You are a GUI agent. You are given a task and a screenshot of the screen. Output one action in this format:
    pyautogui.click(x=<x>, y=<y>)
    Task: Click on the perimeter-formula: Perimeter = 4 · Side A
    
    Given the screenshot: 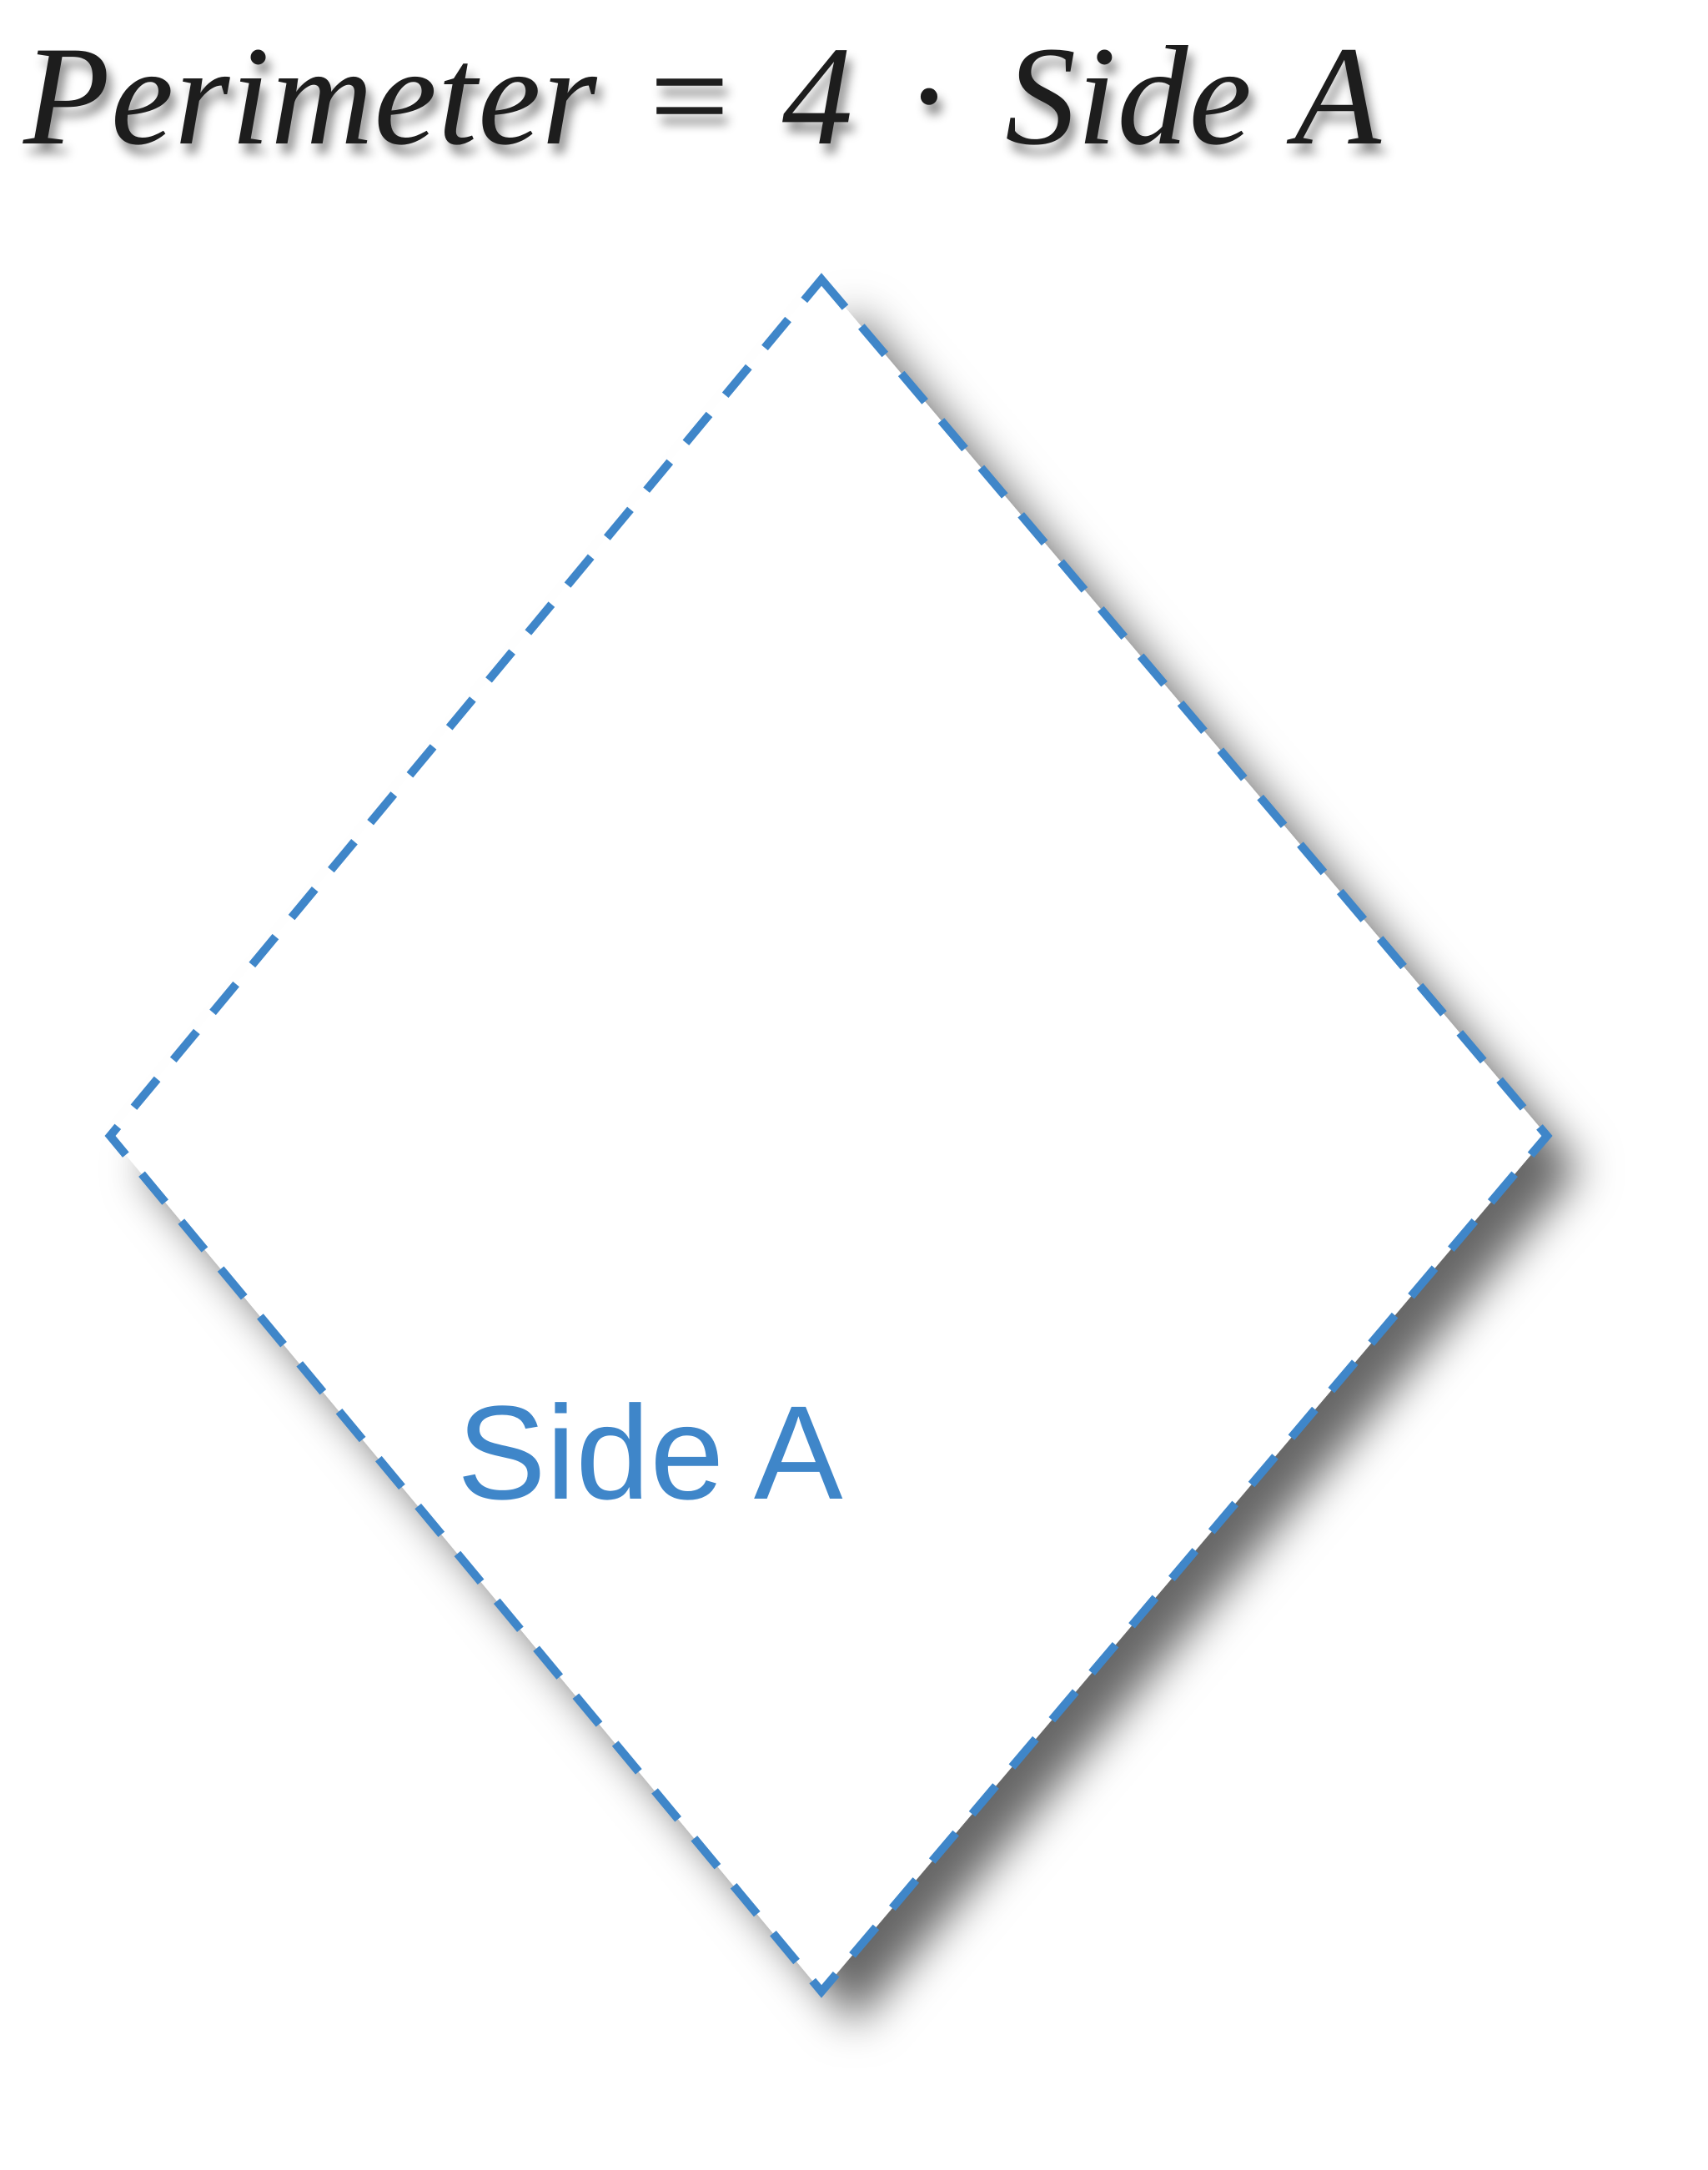 What is the action you would take?
    pyautogui.click(x=854, y=96)
    